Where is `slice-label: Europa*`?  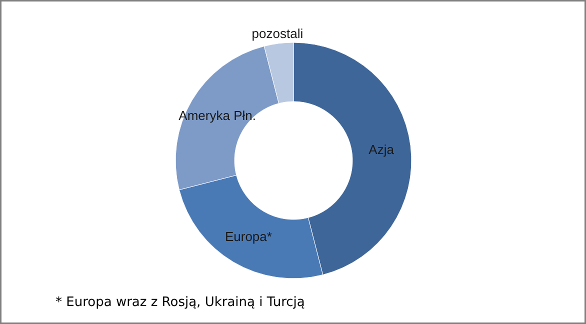 slice-label: Europa* is located at coordinates (248, 236).